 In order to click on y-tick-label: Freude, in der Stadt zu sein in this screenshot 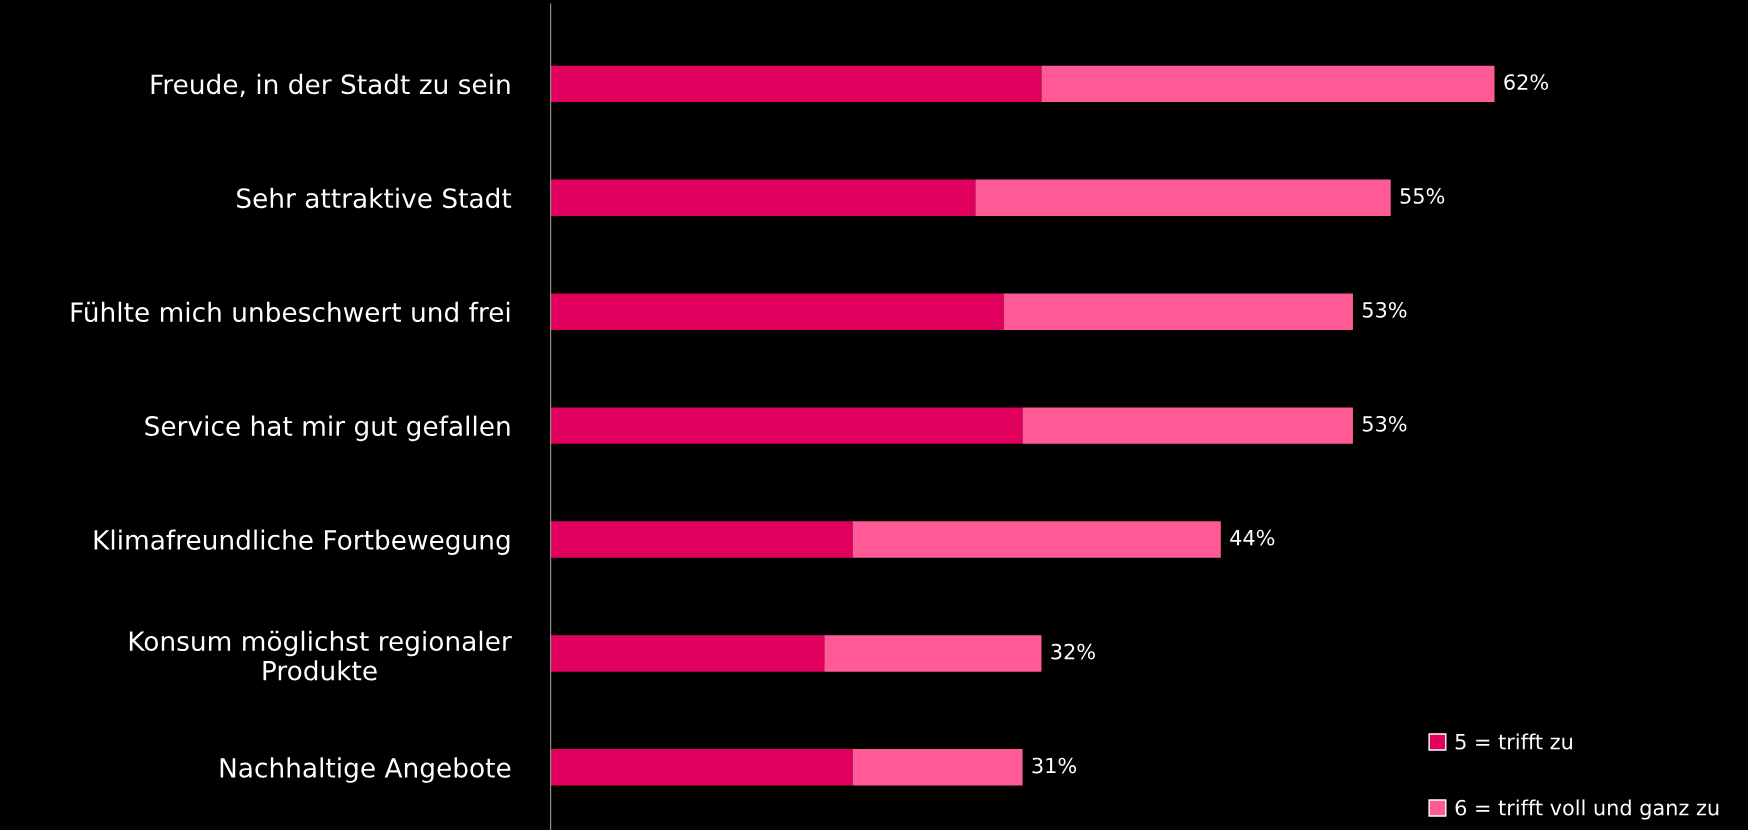, I will do `click(330, 85)`.